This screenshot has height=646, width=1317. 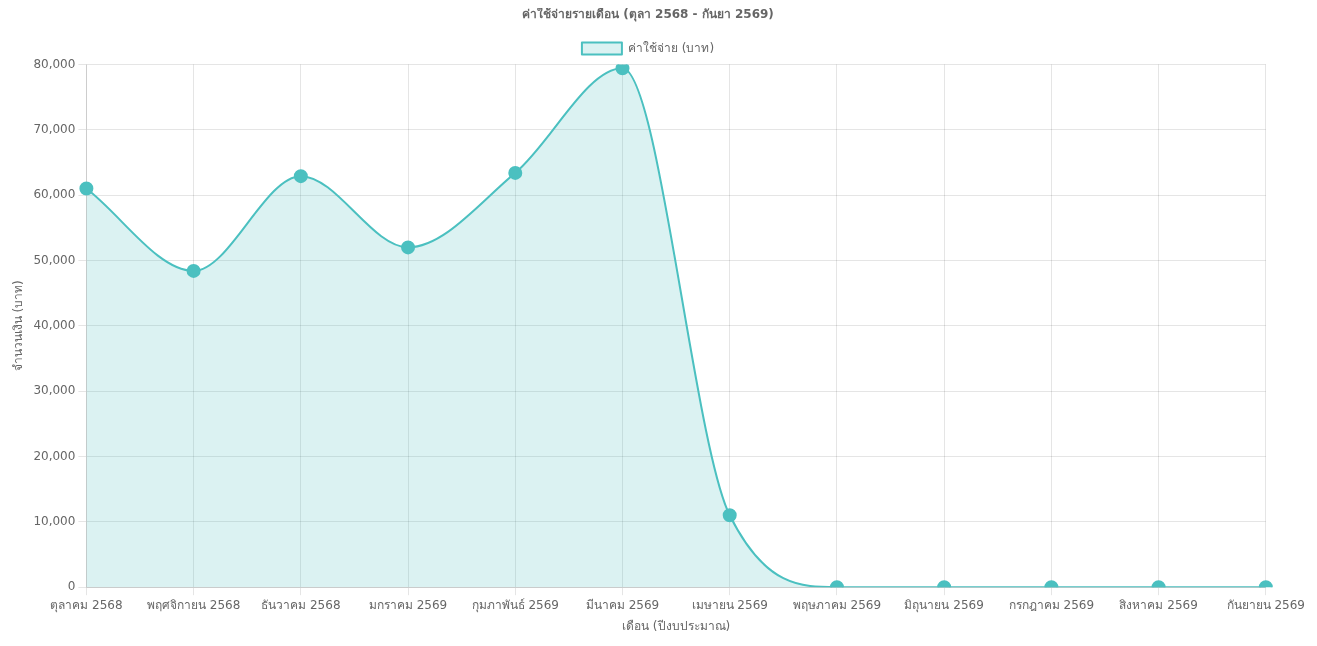 What do you see at coordinates (71, 586) in the screenshot?
I see `y-tick-label: 0` at bounding box center [71, 586].